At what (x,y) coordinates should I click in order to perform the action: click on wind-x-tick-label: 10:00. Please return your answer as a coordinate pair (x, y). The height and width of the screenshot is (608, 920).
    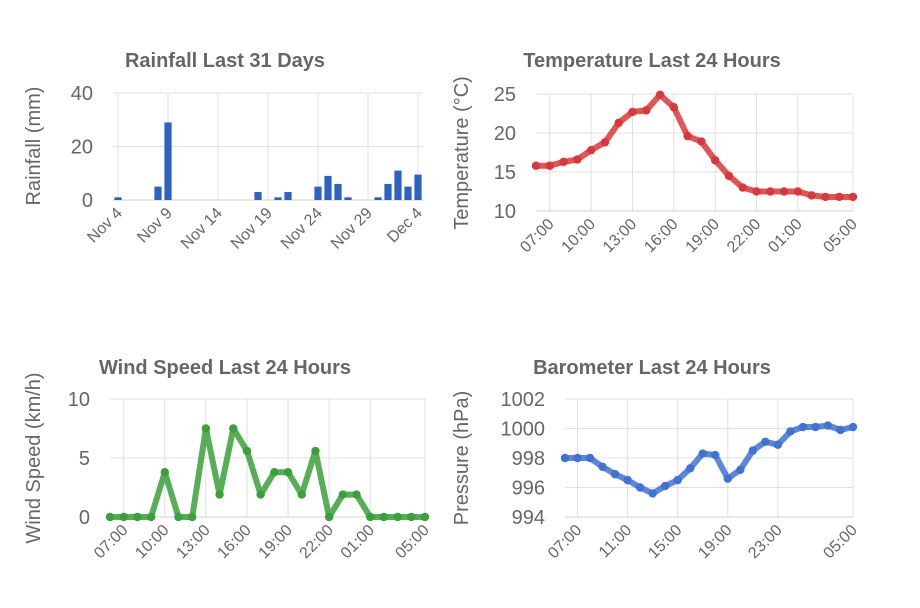
    Looking at the image, I should click on (152, 542).